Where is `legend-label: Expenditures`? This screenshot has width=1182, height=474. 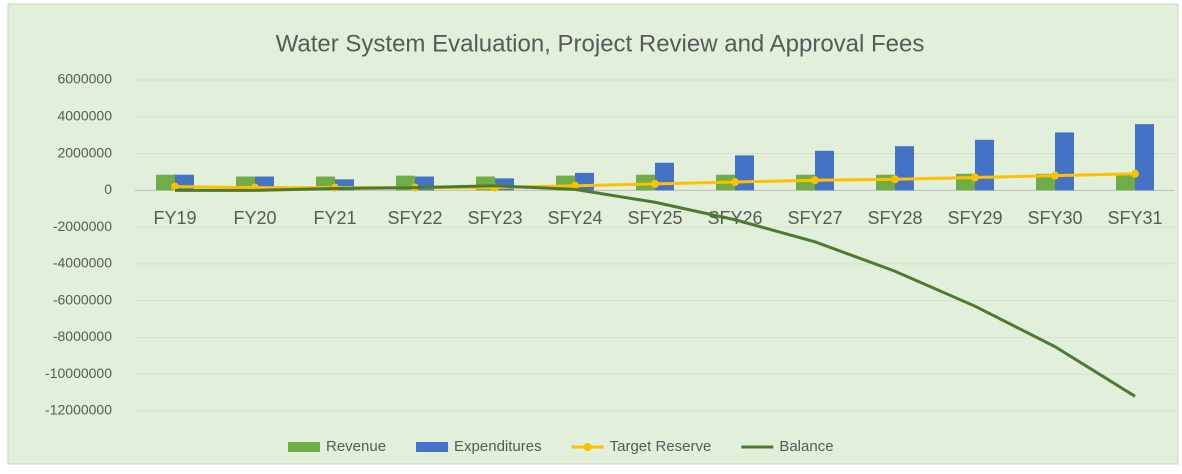 legend-label: Expenditures is located at coordinates (498, 446).